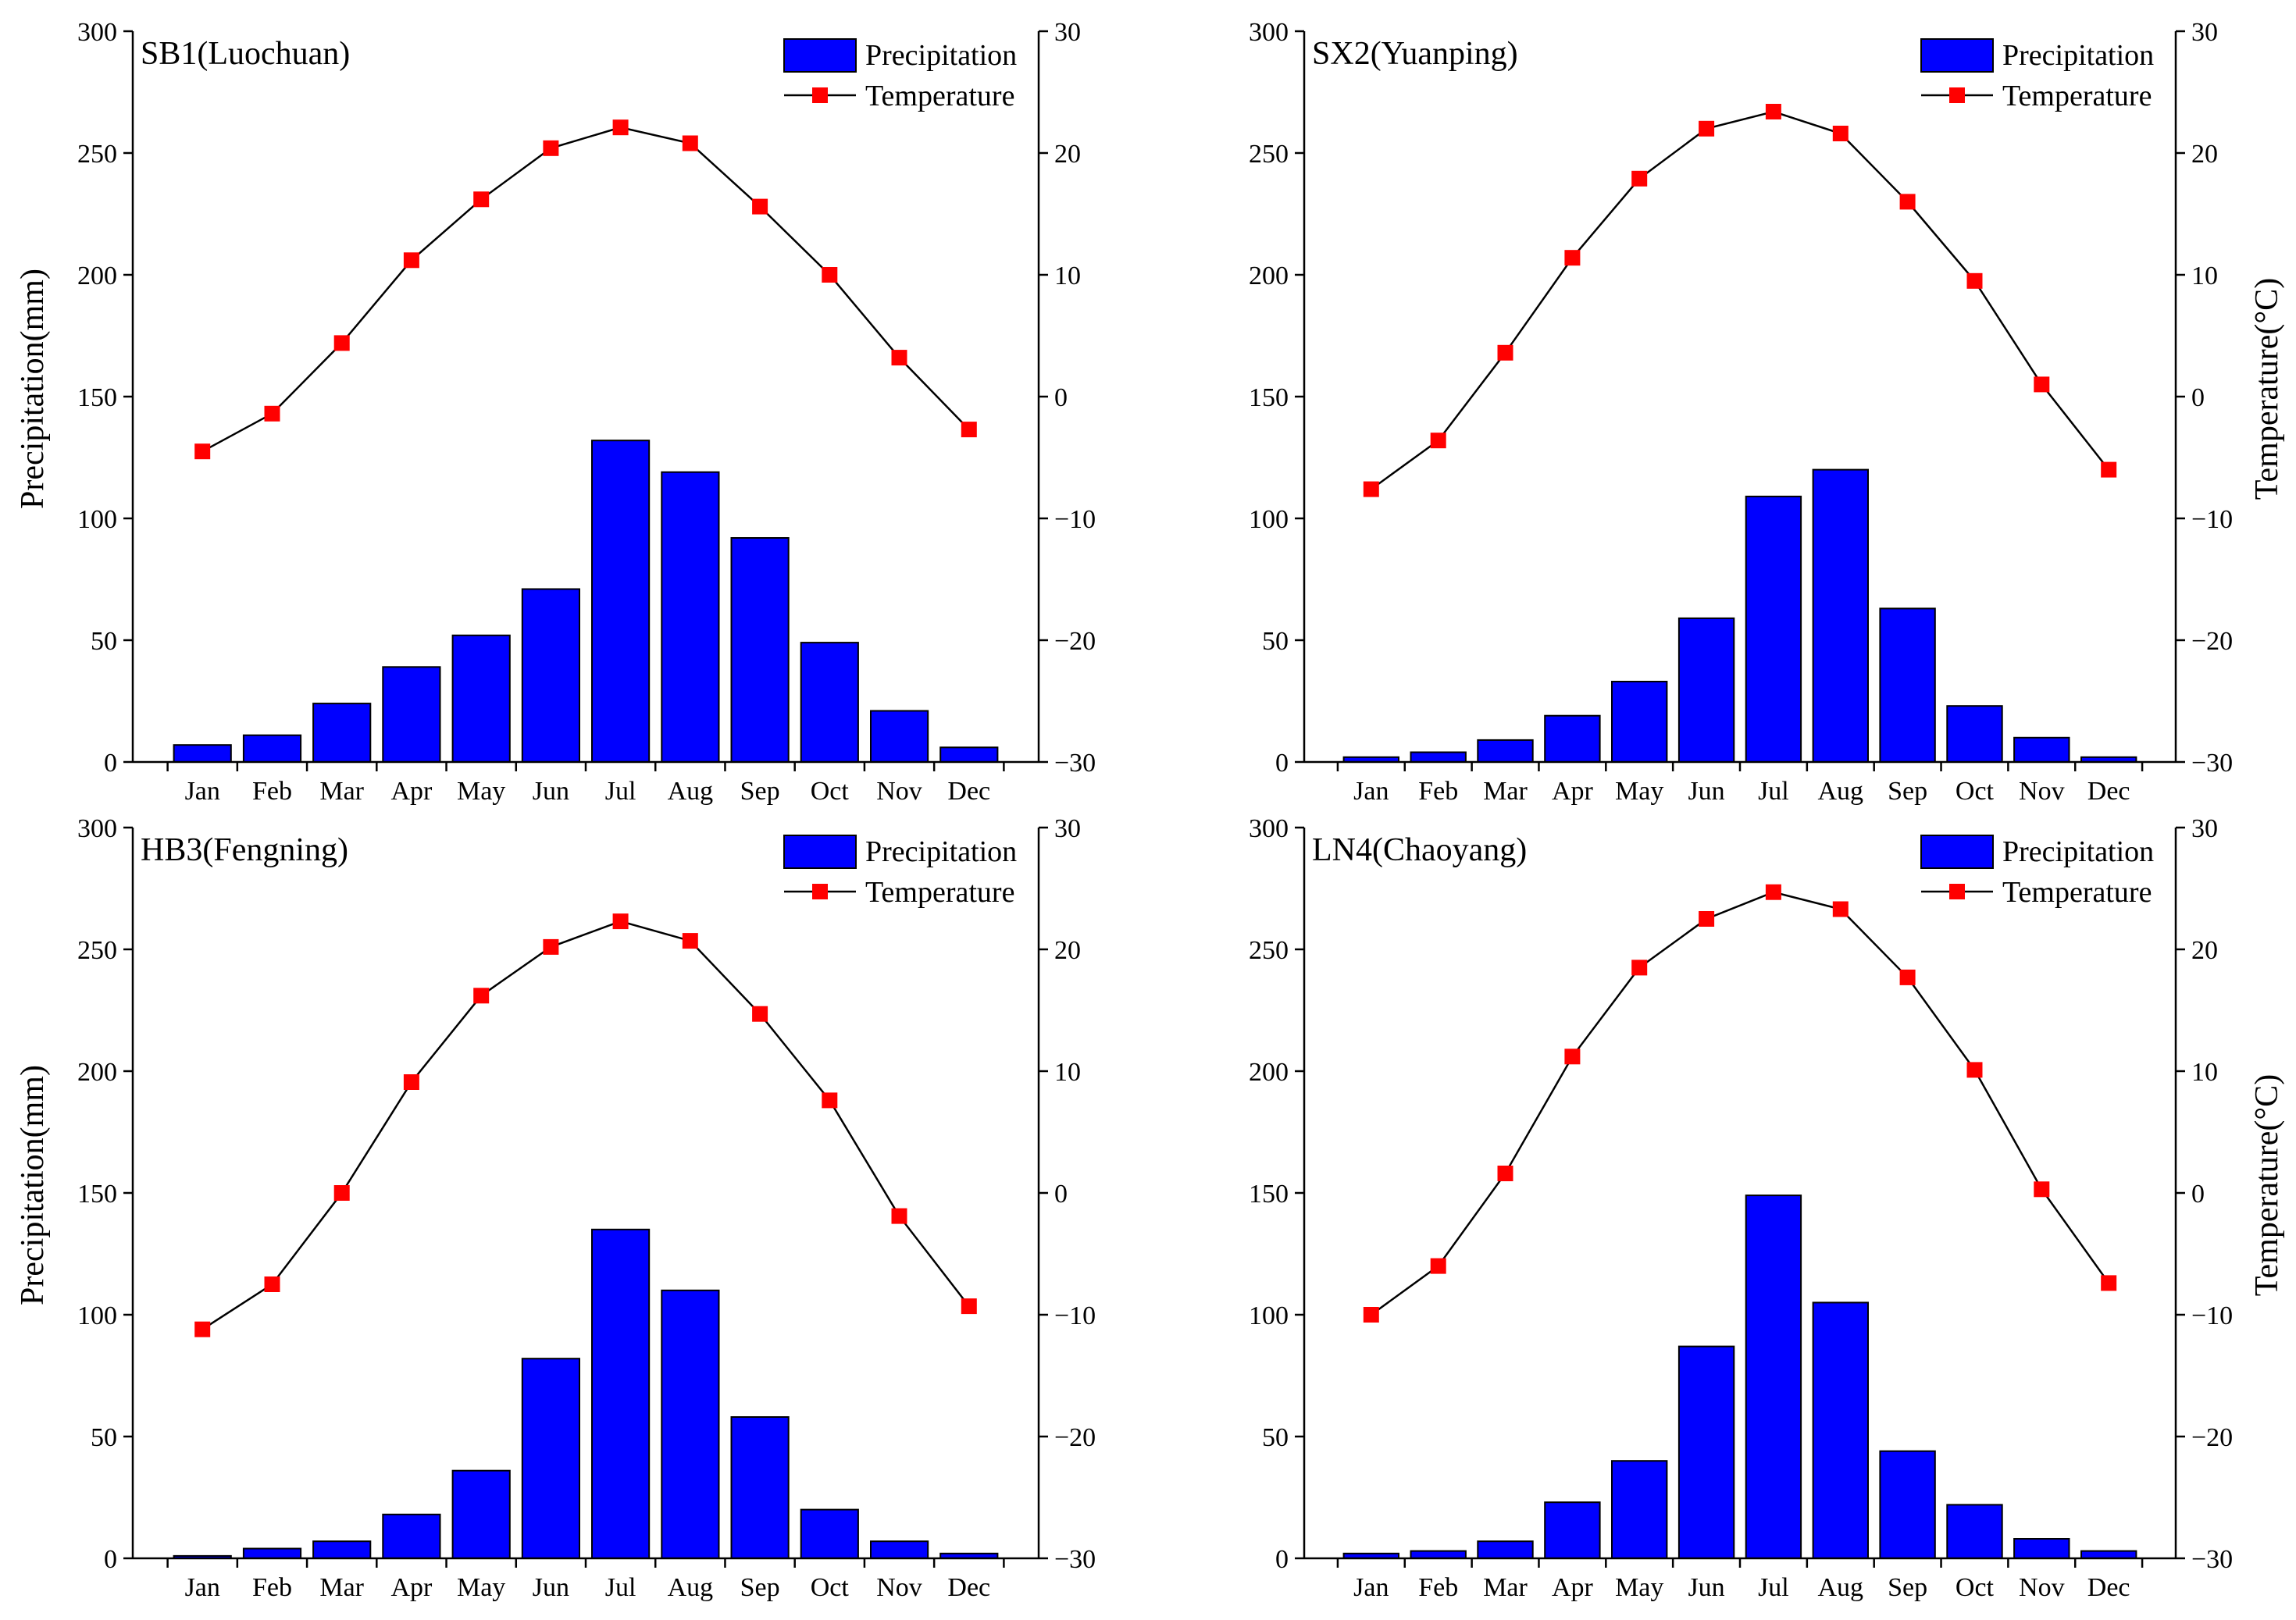 The height and width of the screenshot is (1620, 2296). I want to click on temperature-marker-nov, so click(899, 1216).